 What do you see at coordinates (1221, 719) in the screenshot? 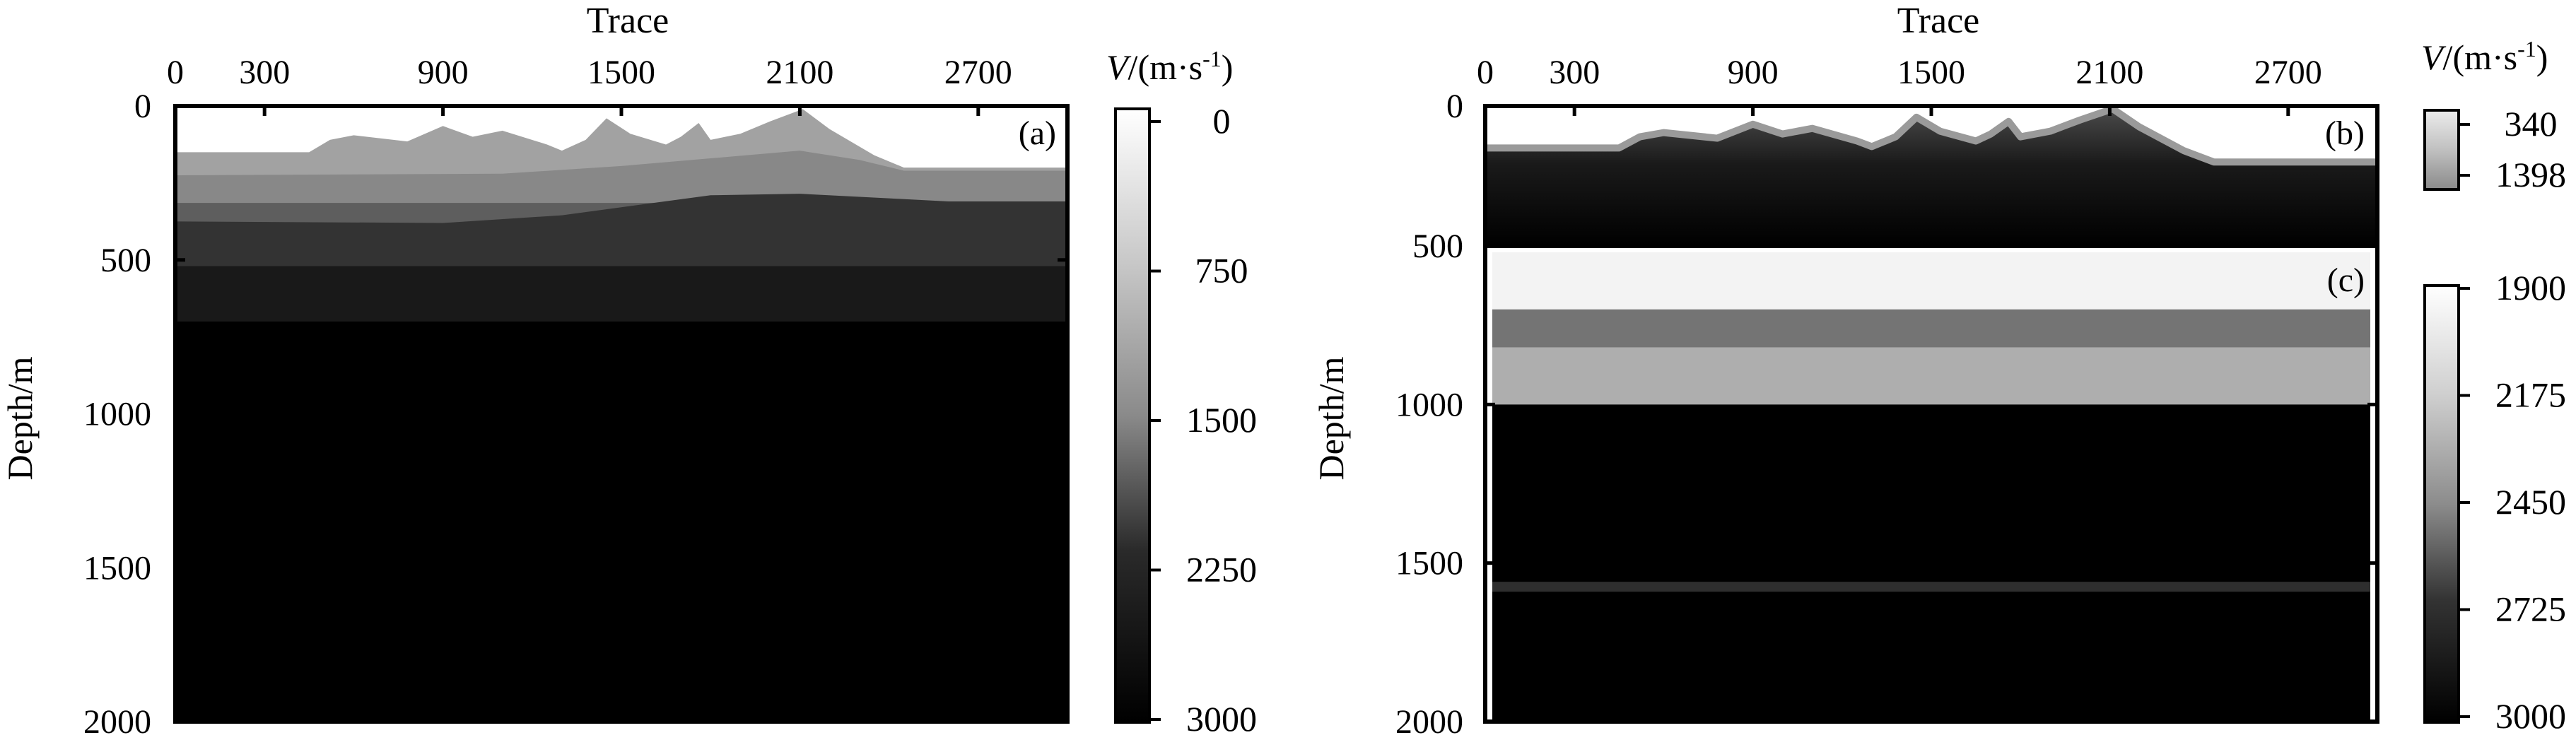
I see `colorbar-a-tick-label: 3000` at bounding box center [1221, 719].